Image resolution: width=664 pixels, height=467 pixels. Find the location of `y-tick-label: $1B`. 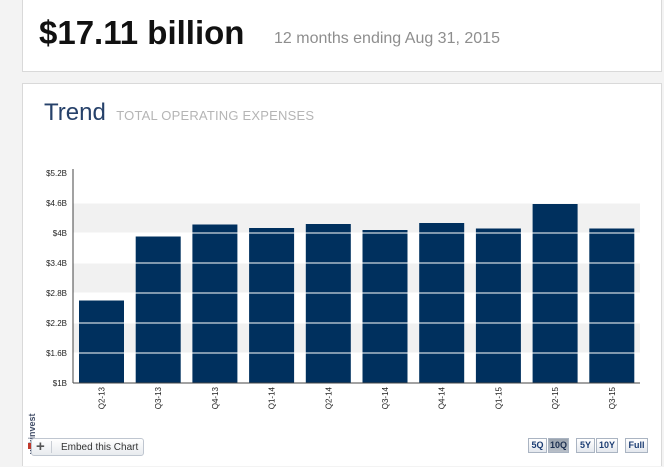

y-tick-label: $1B is located at coordinates (60, 383).